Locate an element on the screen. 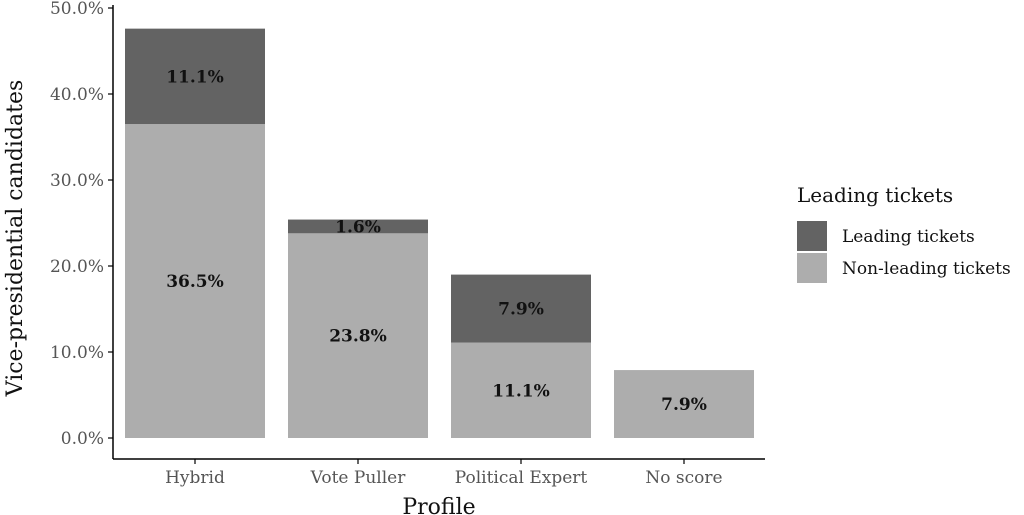 This screenshot has width=1024, height=515. data-label-political-expert-leading-tickets: 7.9% is located at coordinates (521, 310).